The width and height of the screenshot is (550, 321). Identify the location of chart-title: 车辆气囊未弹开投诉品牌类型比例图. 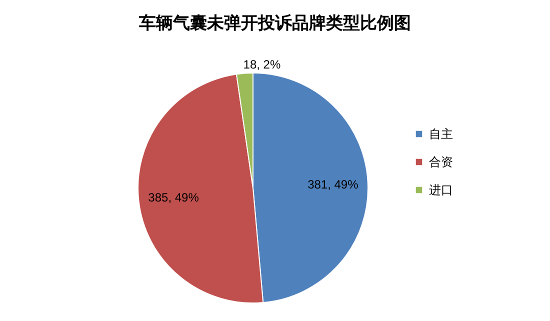
(274, 22).